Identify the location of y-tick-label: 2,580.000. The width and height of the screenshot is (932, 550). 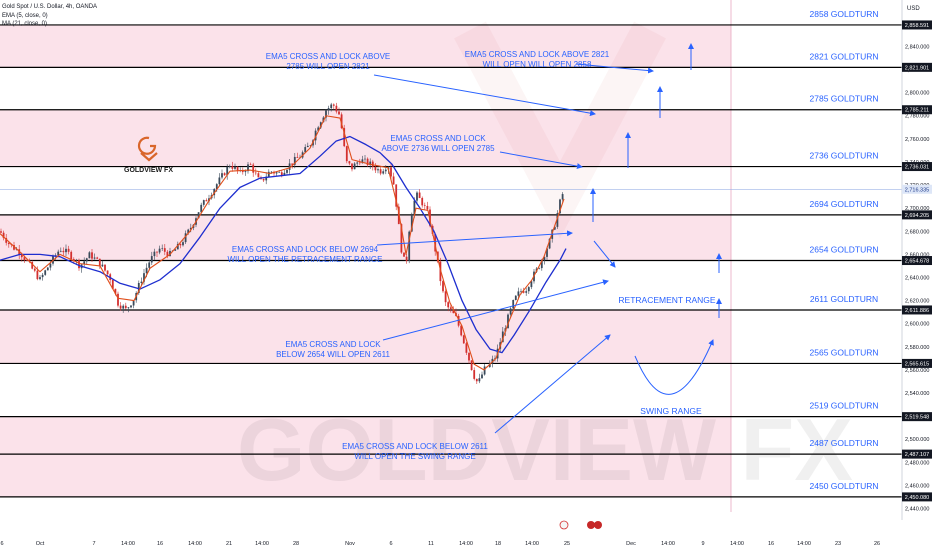
(917, 348).